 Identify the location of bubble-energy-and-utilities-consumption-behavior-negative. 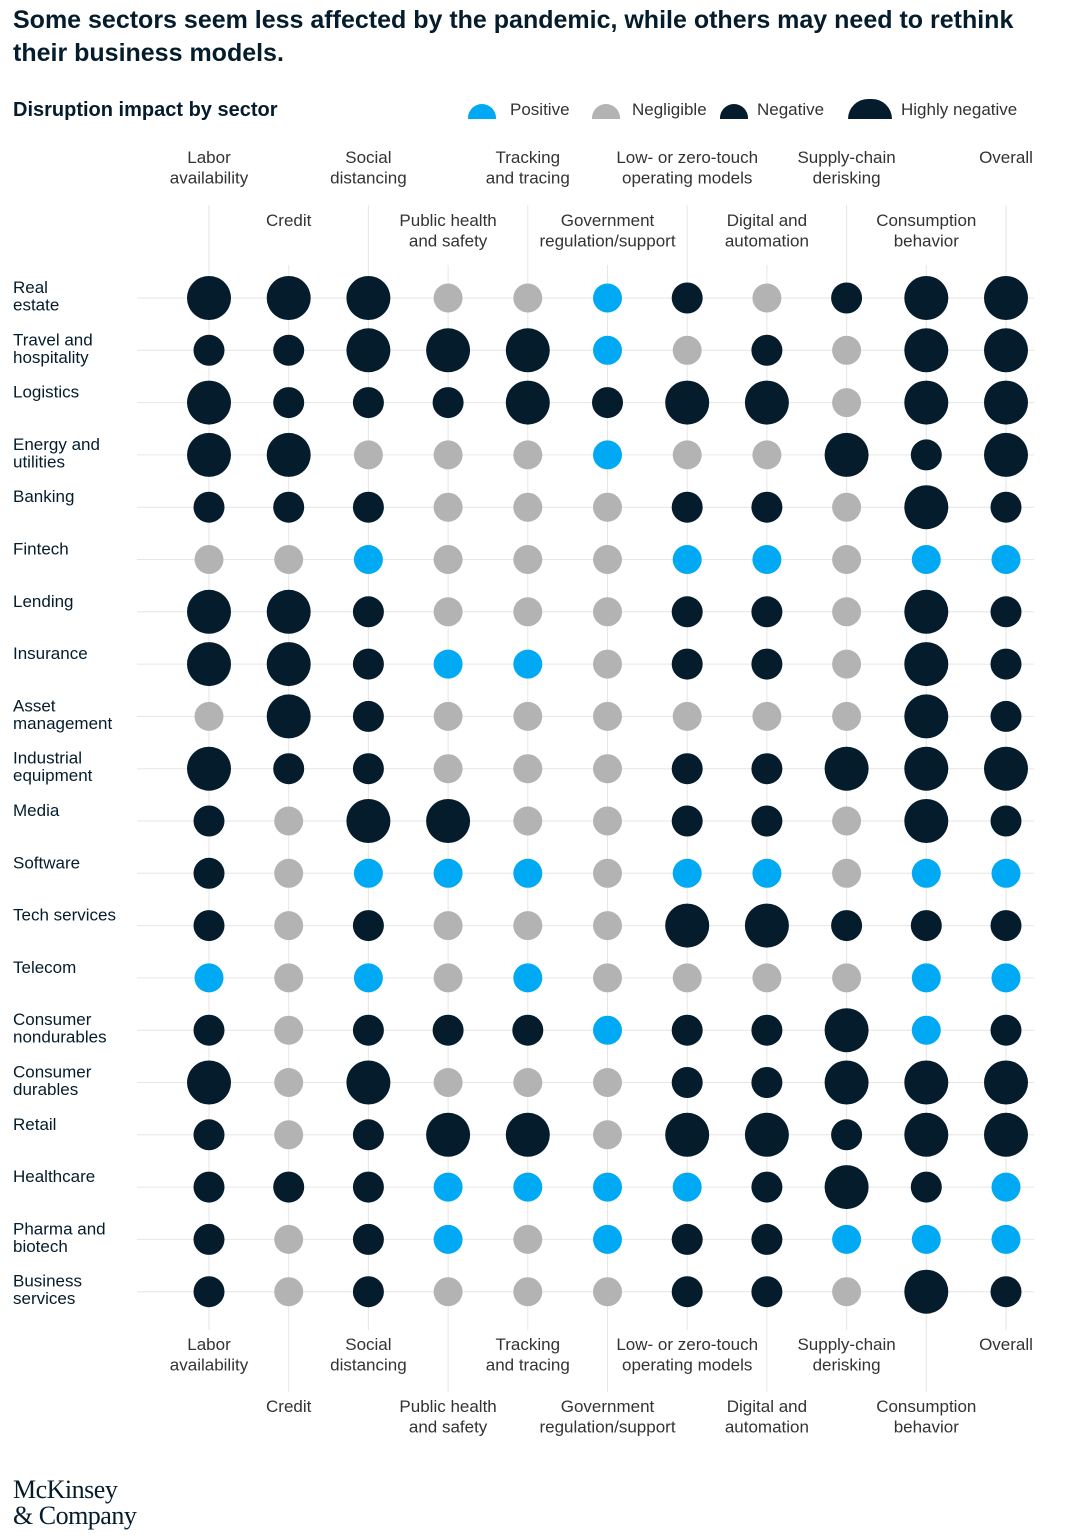
(926, 455).